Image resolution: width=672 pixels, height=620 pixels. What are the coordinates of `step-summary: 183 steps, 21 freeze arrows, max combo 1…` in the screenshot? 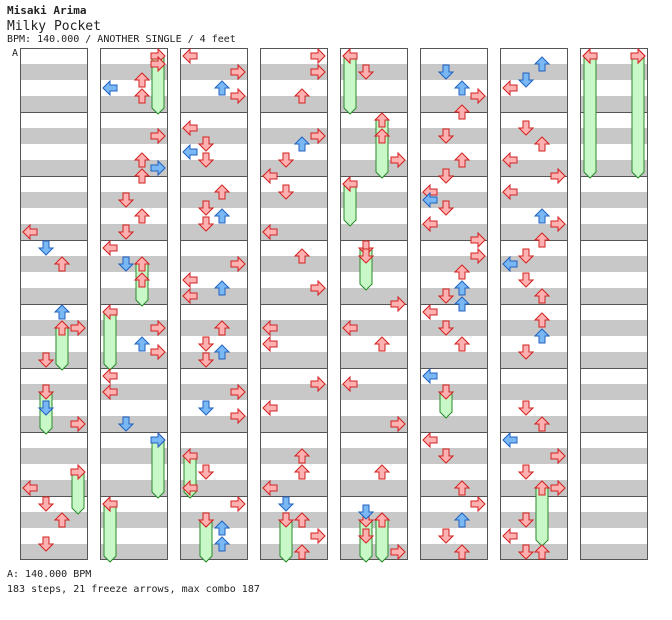 It's located at (133, 589).